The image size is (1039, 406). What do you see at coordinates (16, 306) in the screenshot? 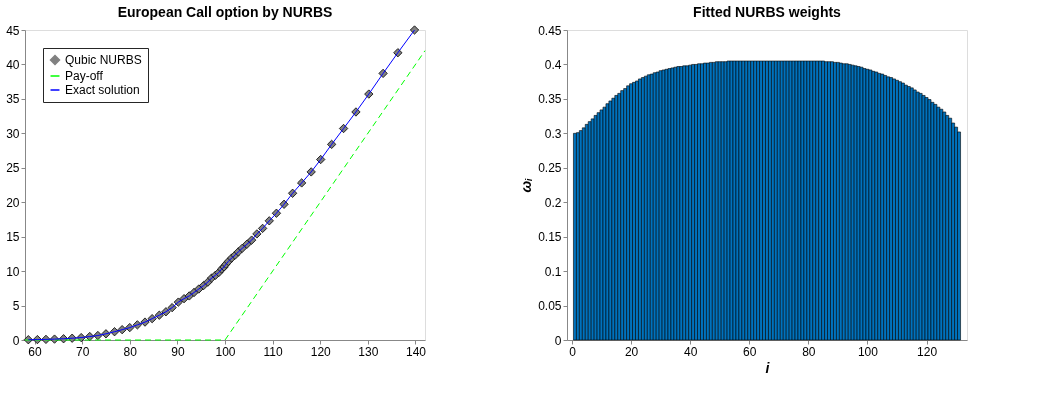
I see `y-tick-label: 5` at bounding box center [16, 306].